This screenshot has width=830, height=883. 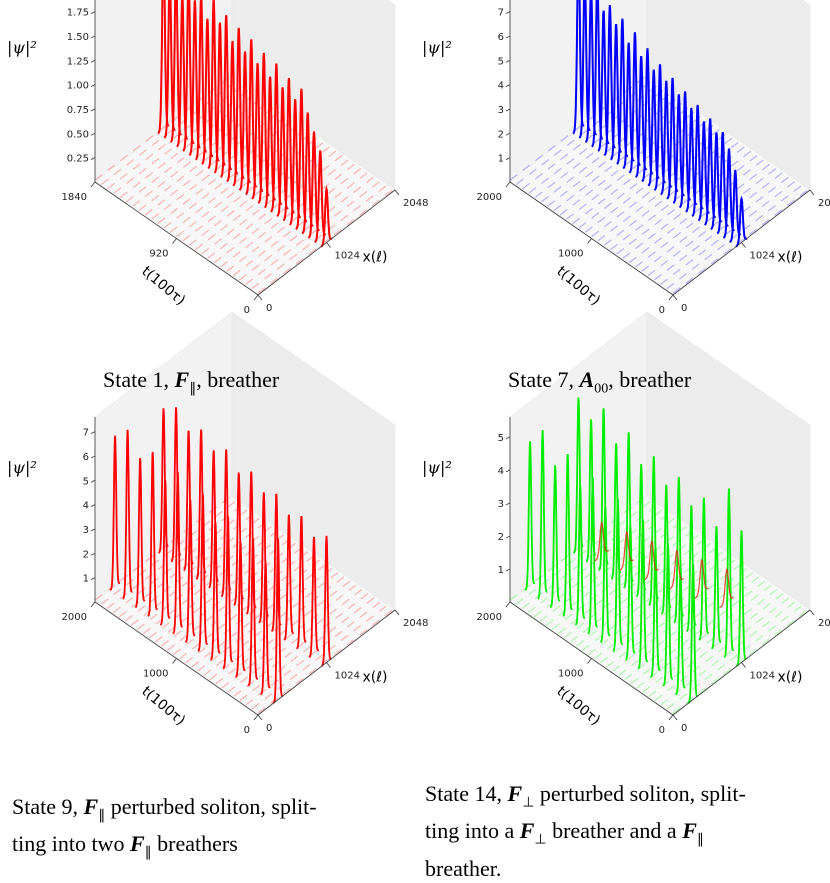 I want to click on x-axis-label: x(ℓ), so click(x=790, y=257).